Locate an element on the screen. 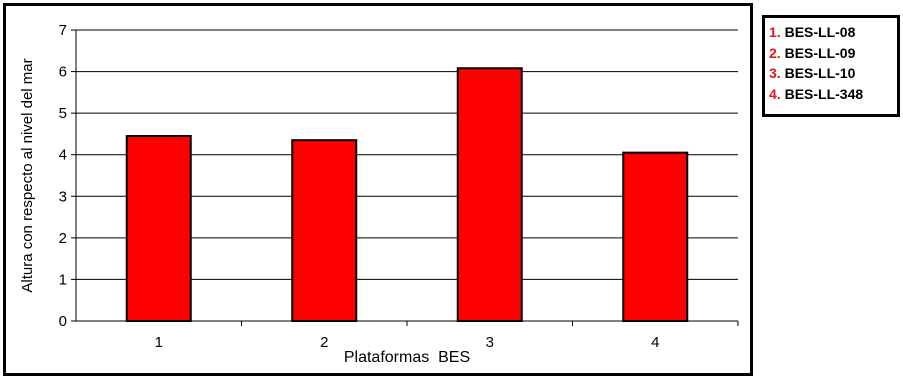  y-tick-label: 5 is located at coordinates (63, 113).